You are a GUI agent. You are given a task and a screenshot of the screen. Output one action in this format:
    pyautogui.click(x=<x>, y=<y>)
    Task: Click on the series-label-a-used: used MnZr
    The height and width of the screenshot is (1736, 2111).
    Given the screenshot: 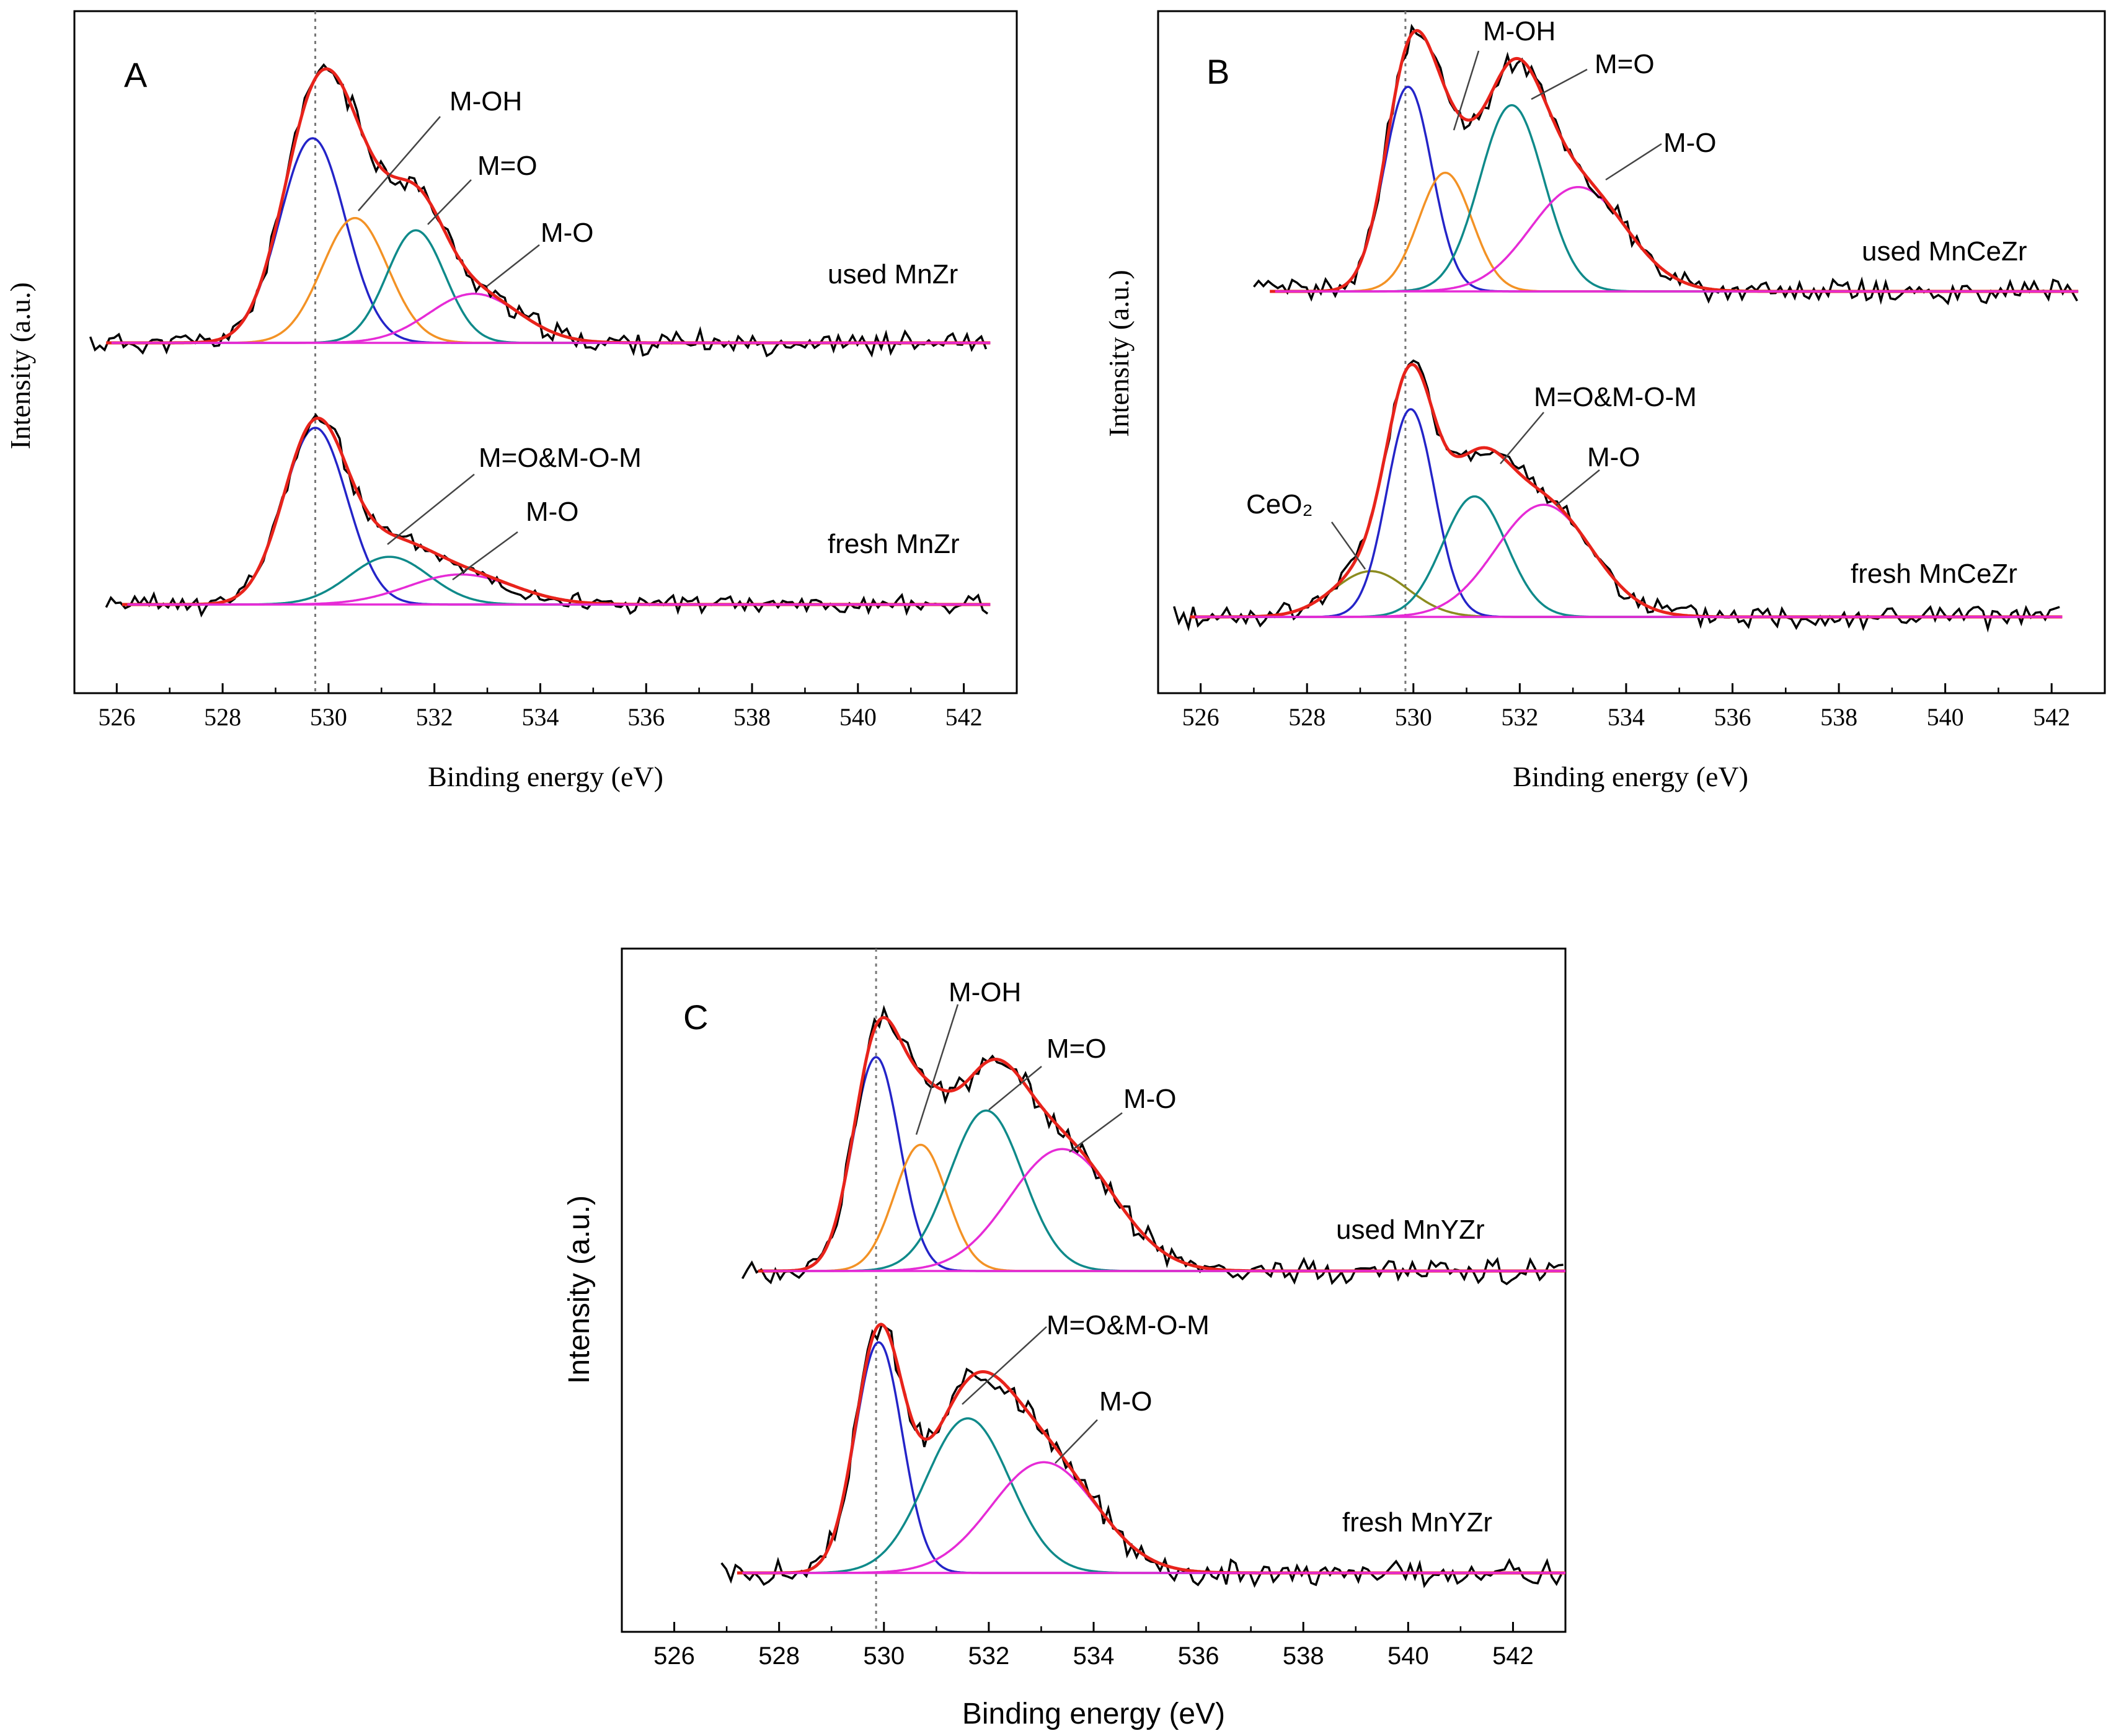 What is the action you would take?
    pyautogui.click(x=893, y=274)
    